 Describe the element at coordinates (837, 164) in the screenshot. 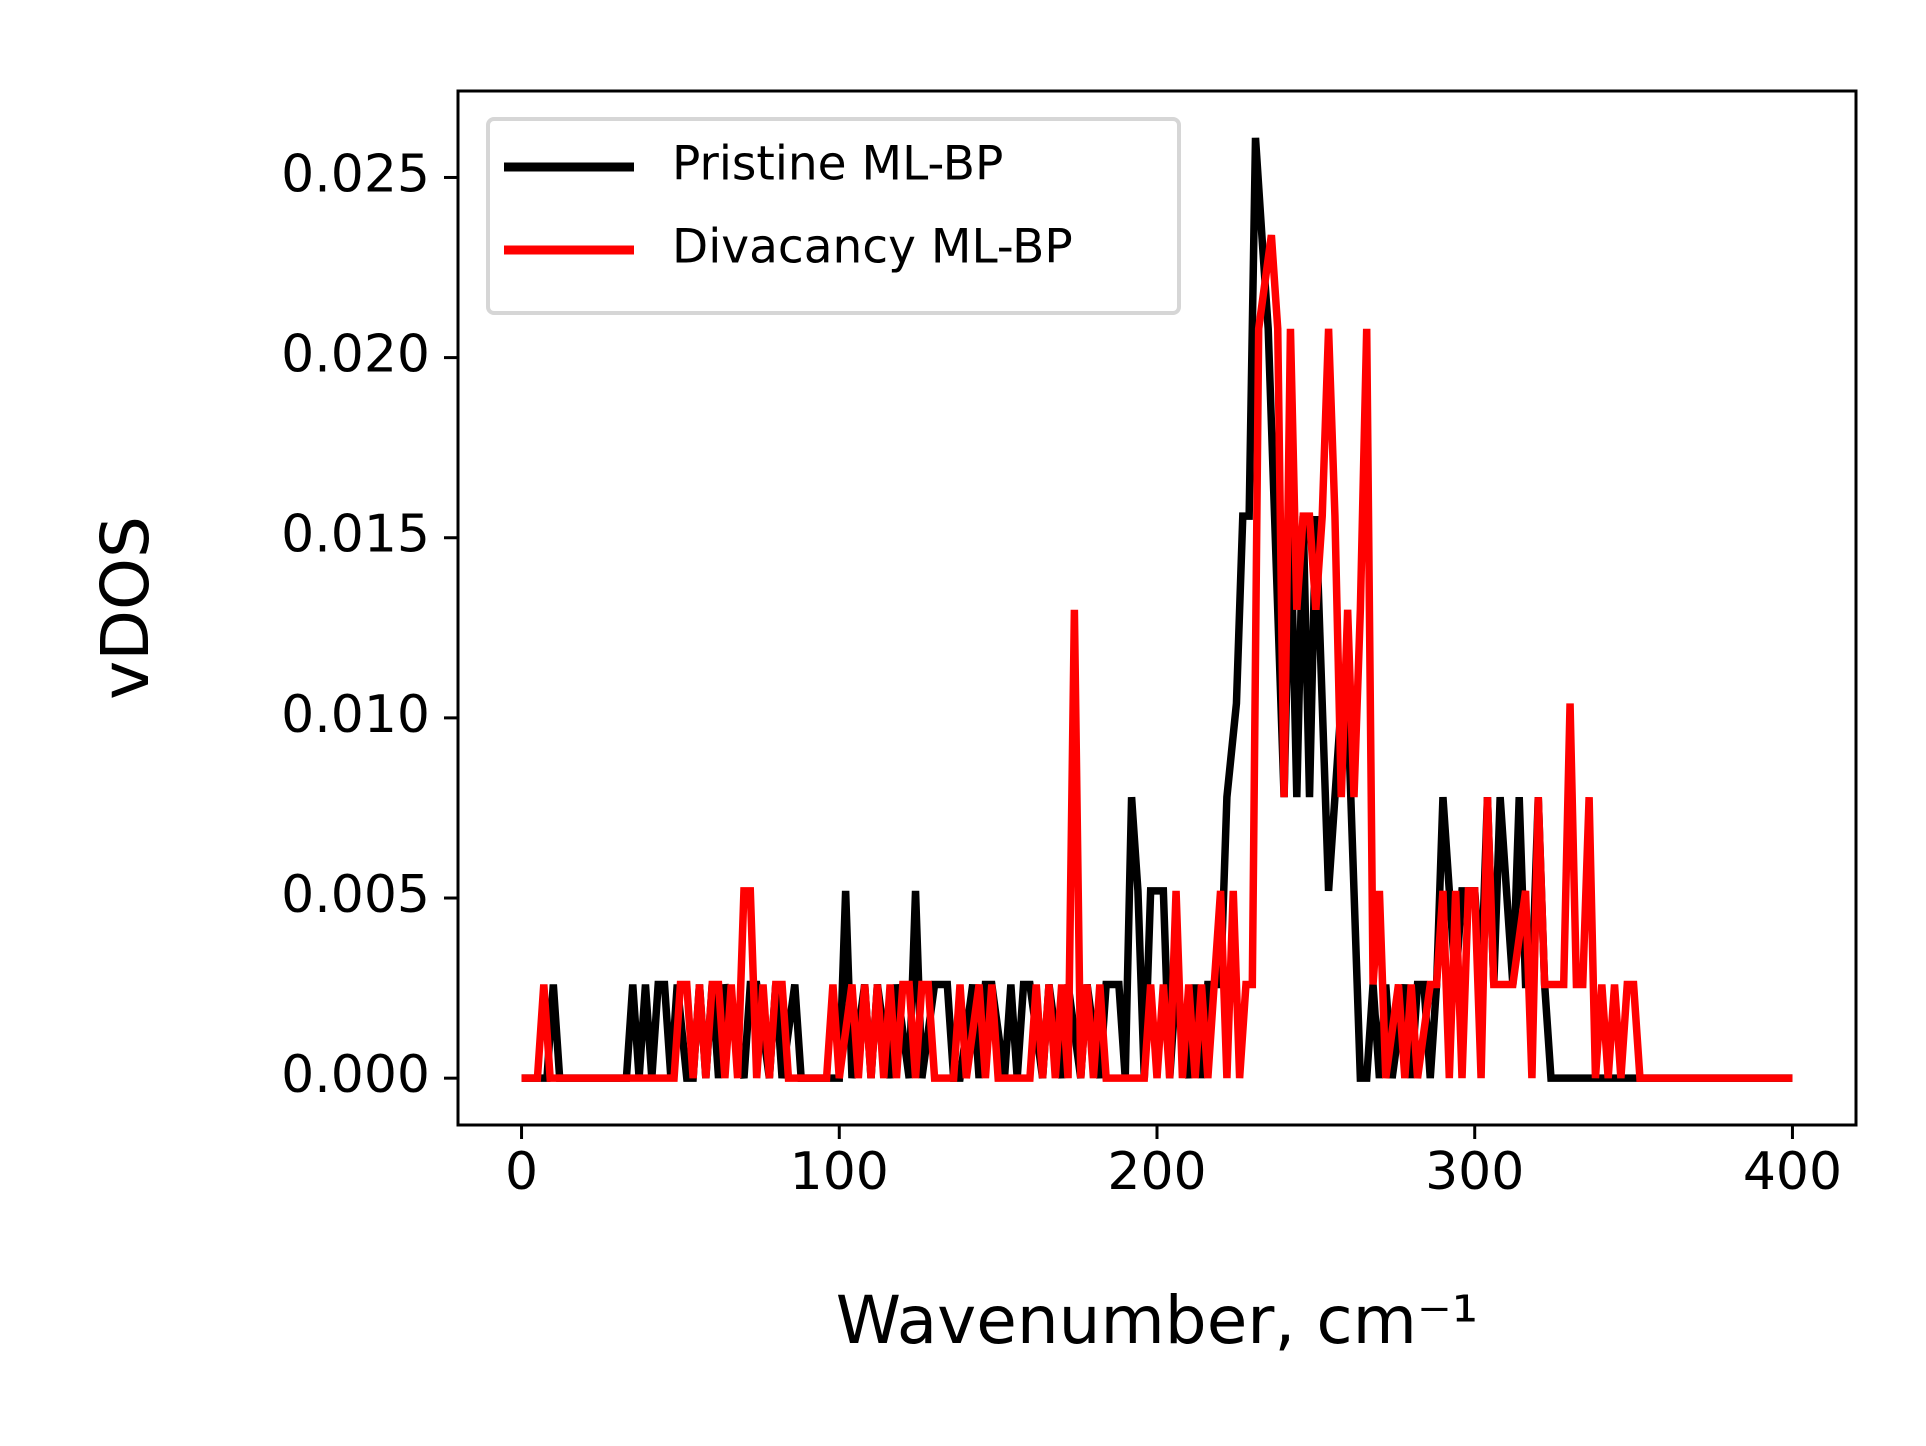

I see `legend-label: Pristine ML-BP` at that location.